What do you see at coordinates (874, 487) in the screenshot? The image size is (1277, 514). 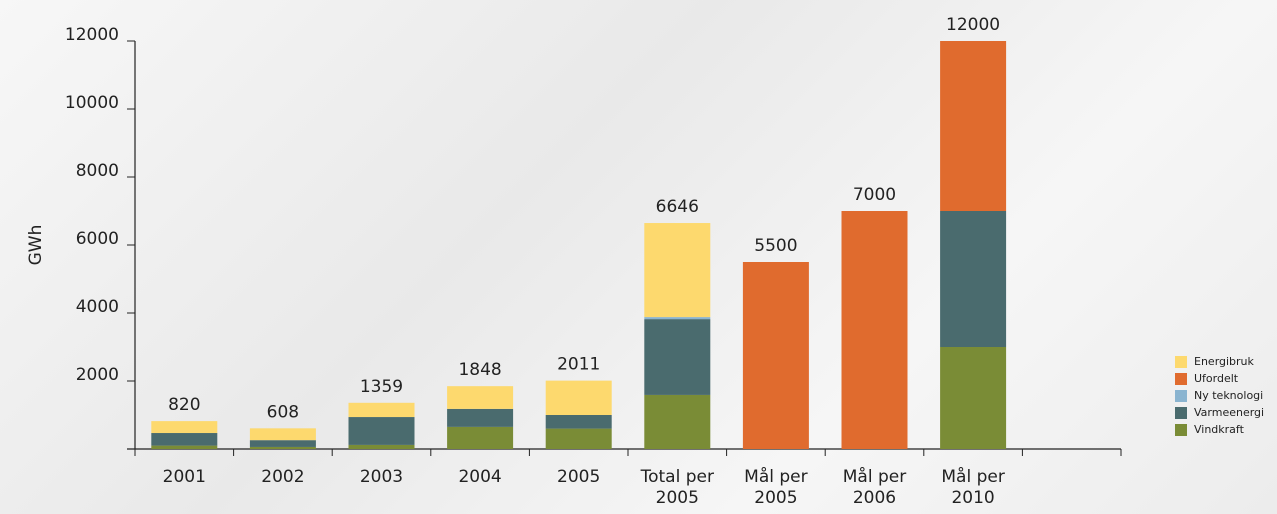 I see `x-tick-label: Mål per 2006` at bounding box center [874, 487].